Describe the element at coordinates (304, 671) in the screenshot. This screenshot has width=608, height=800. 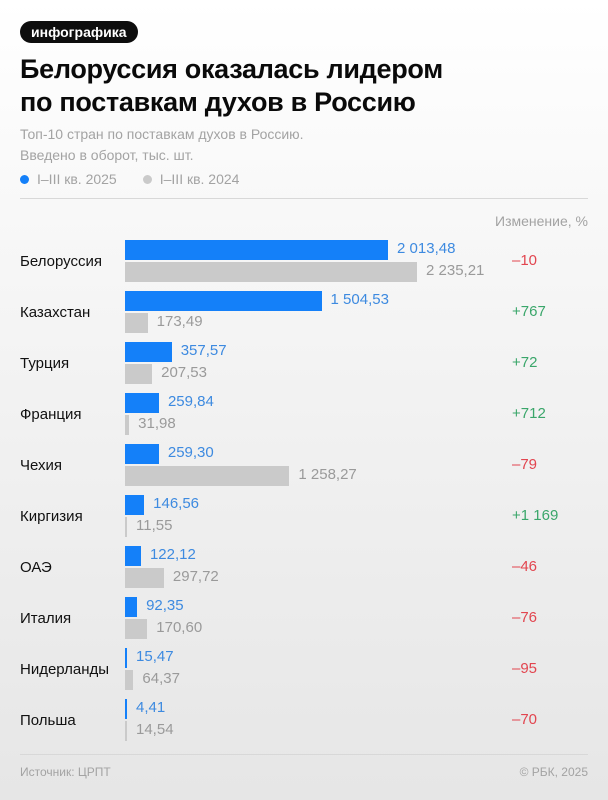
I see `table-row: Нидерланды 15,47 64,37 –95` at that location.